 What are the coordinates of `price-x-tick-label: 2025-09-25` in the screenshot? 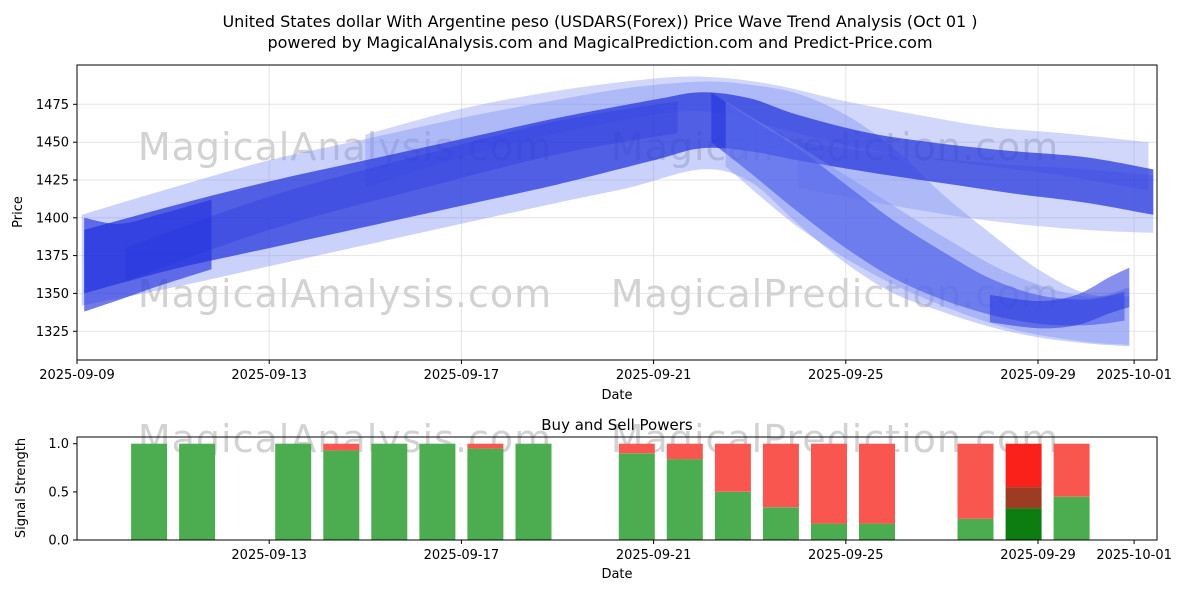 It's located at (846, 375).